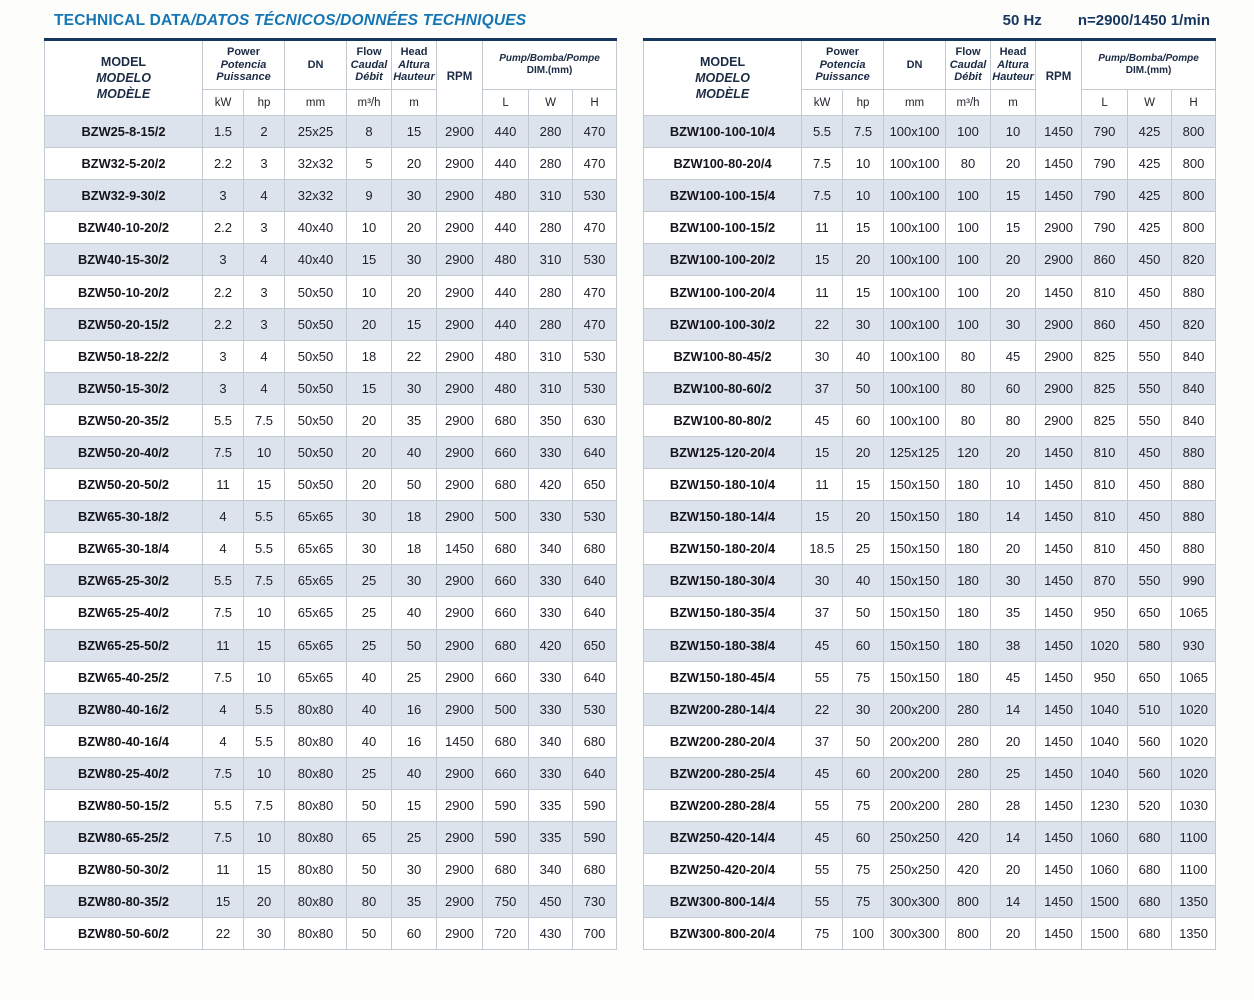 Image resolution: width=1254 pixels, height=1000 pixels. Describe the element at coordinates (316, 517) in the screenshot. I see `value-cell: 65x65` at that location.